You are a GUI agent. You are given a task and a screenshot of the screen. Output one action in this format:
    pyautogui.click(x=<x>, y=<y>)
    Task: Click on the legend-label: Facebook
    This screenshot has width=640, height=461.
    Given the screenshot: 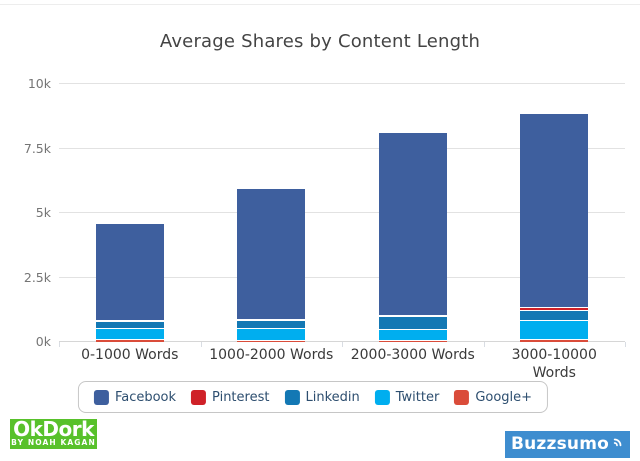 What is the action you would take?
    pyautogui.click(x=145, y=397)
    